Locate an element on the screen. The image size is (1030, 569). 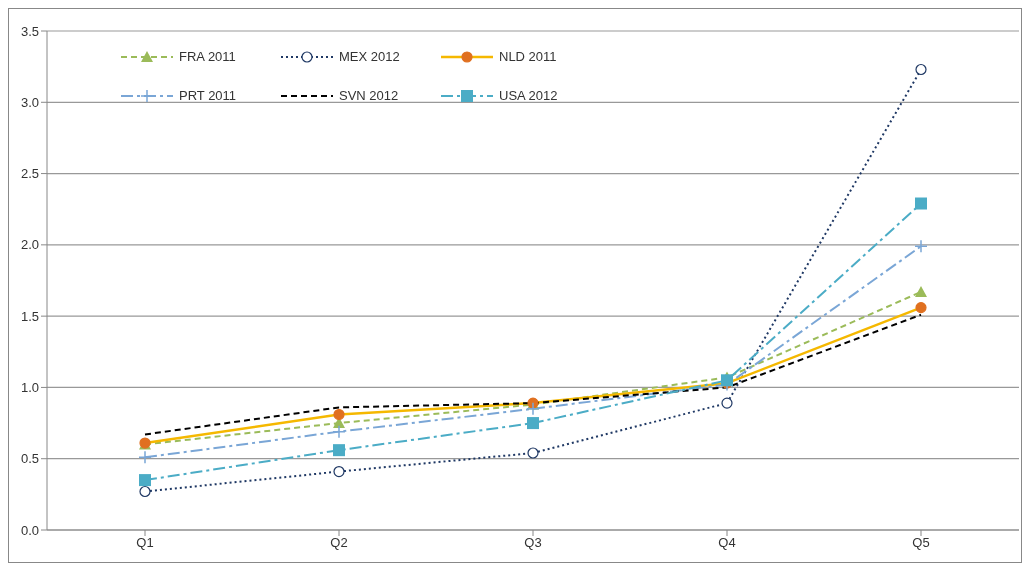
x-tick-label: Q4 is located at coordinates (727, 543).